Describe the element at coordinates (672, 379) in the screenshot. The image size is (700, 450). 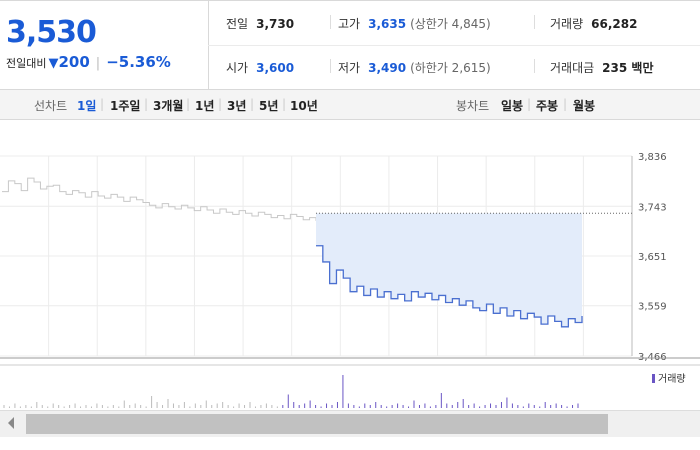
I see `volume-legend-label: 거래량` at that location.